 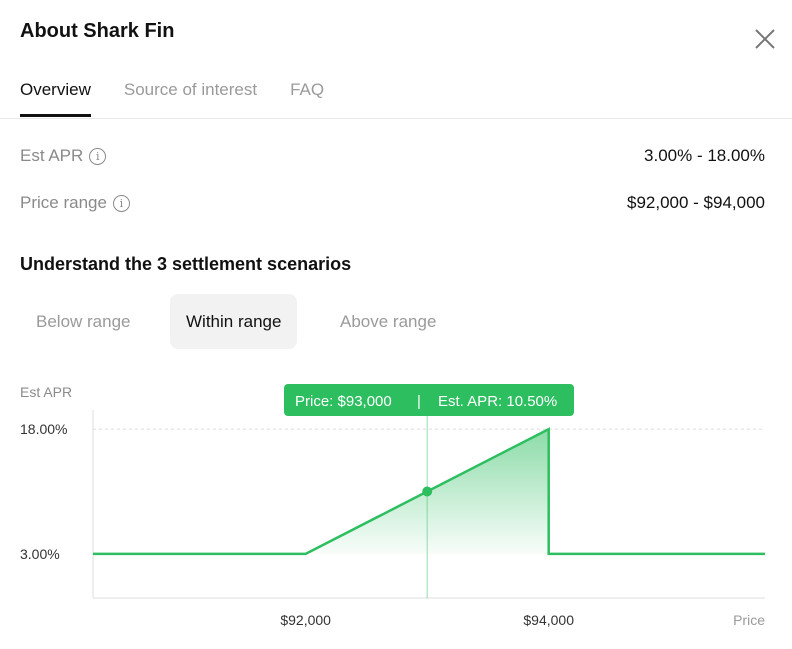 What do you see at coordinates (305, 620) in the screenshot?
I see `x-tick-label: $92,000` at bounding box center [305, 620].